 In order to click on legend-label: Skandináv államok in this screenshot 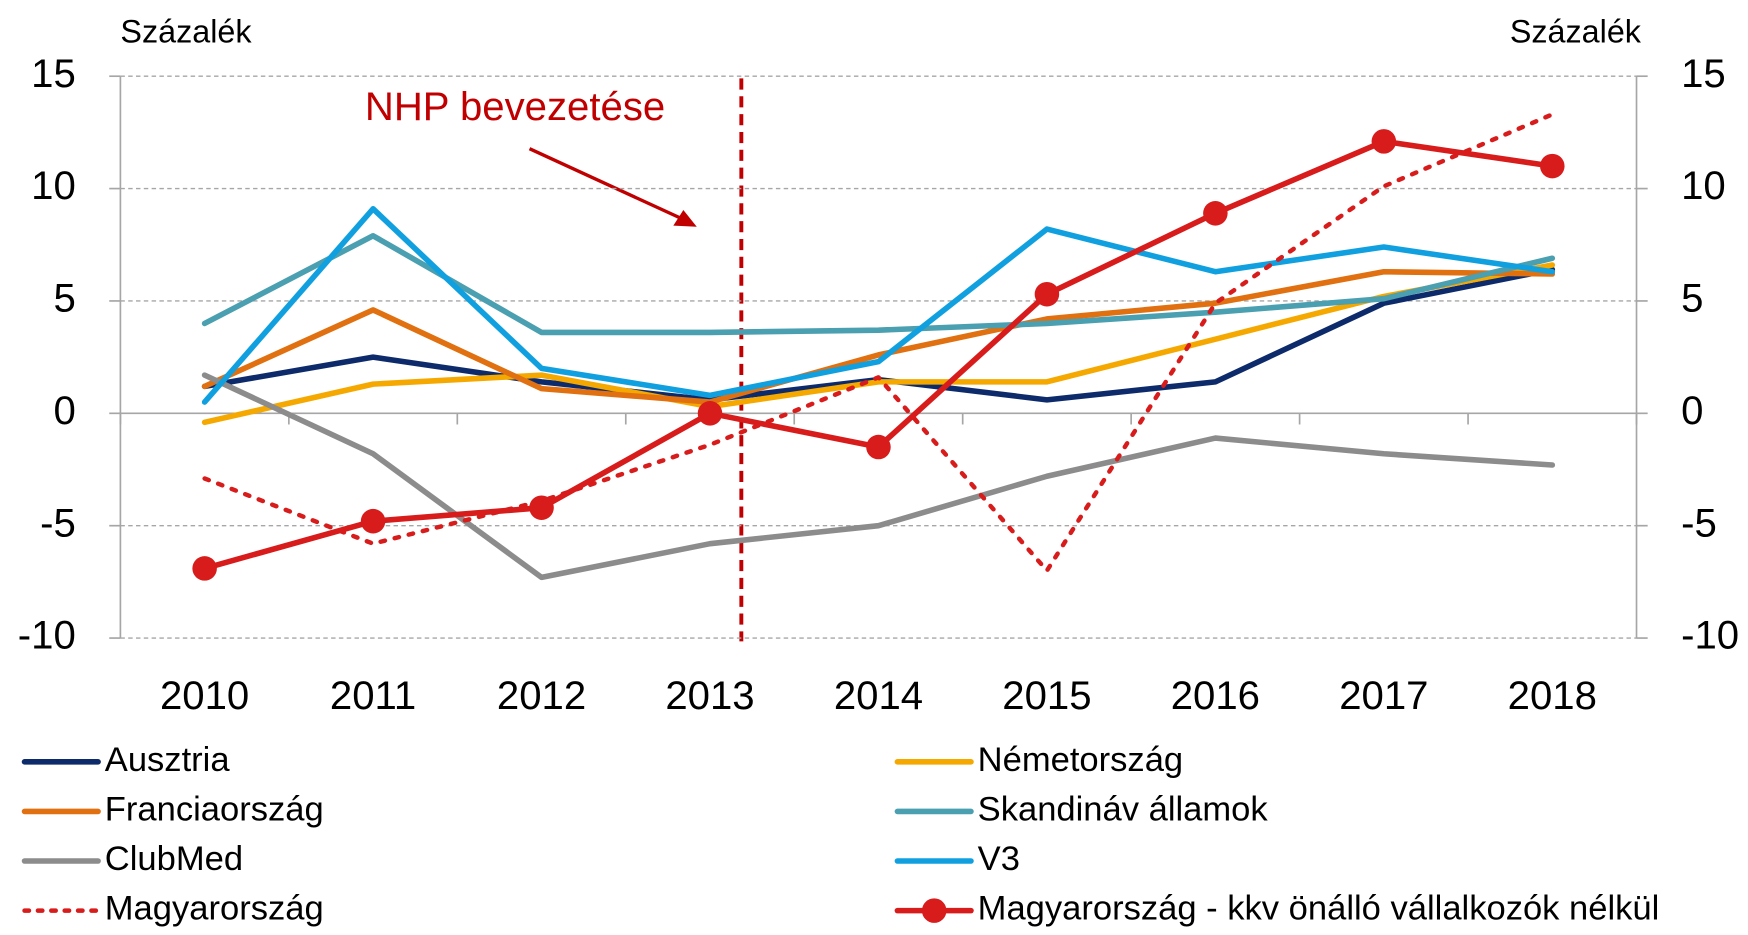, I will do `click(1123, 810)`.